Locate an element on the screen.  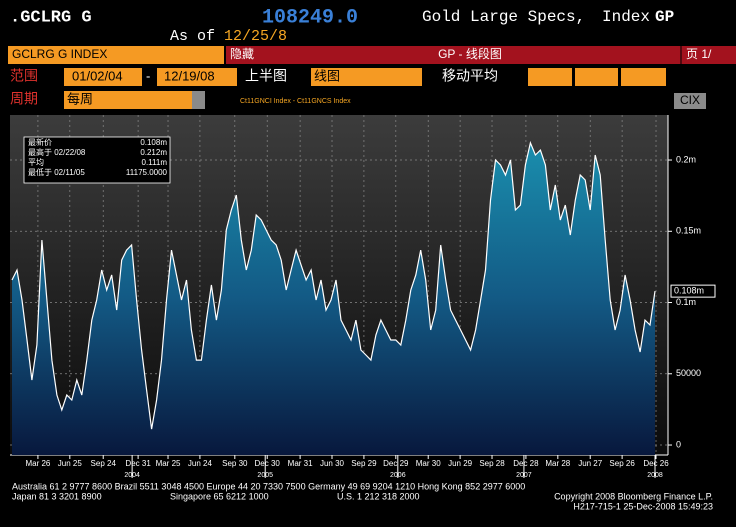
stats-label: 最新价 is located at coordinates (40, 142).